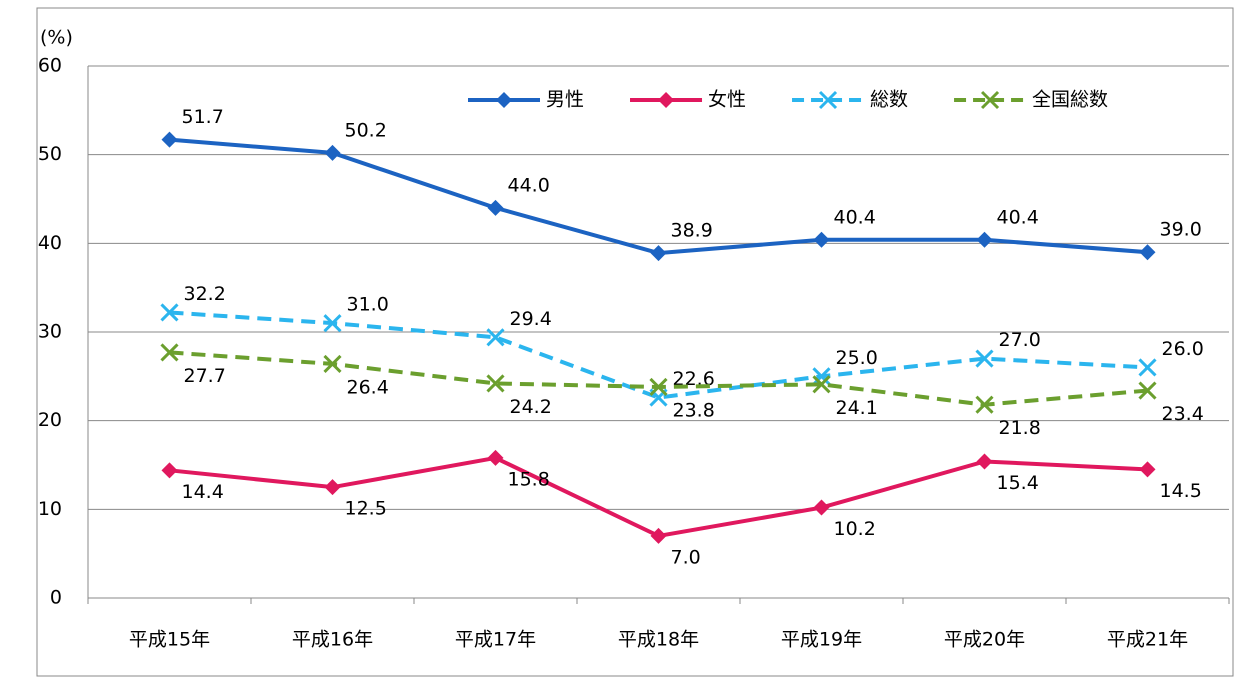 The image size is (1236, 677). I want to click on data-label: 26.4, so click(368, 387).